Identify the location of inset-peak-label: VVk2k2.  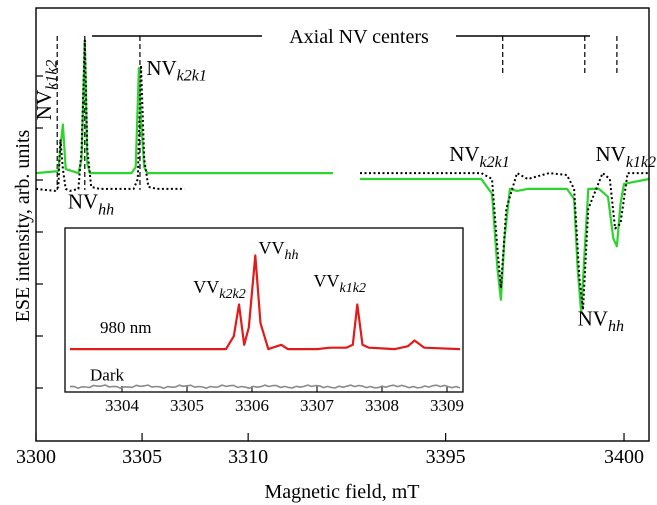
(219, 289).